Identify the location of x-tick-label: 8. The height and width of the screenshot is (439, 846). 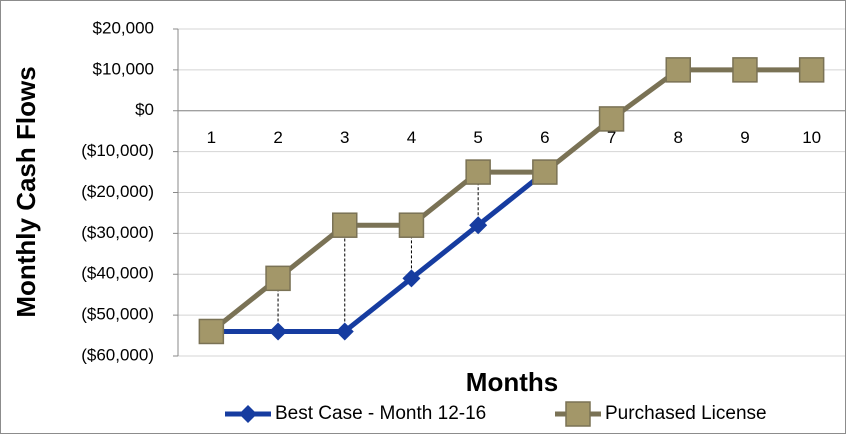
(678, 137).